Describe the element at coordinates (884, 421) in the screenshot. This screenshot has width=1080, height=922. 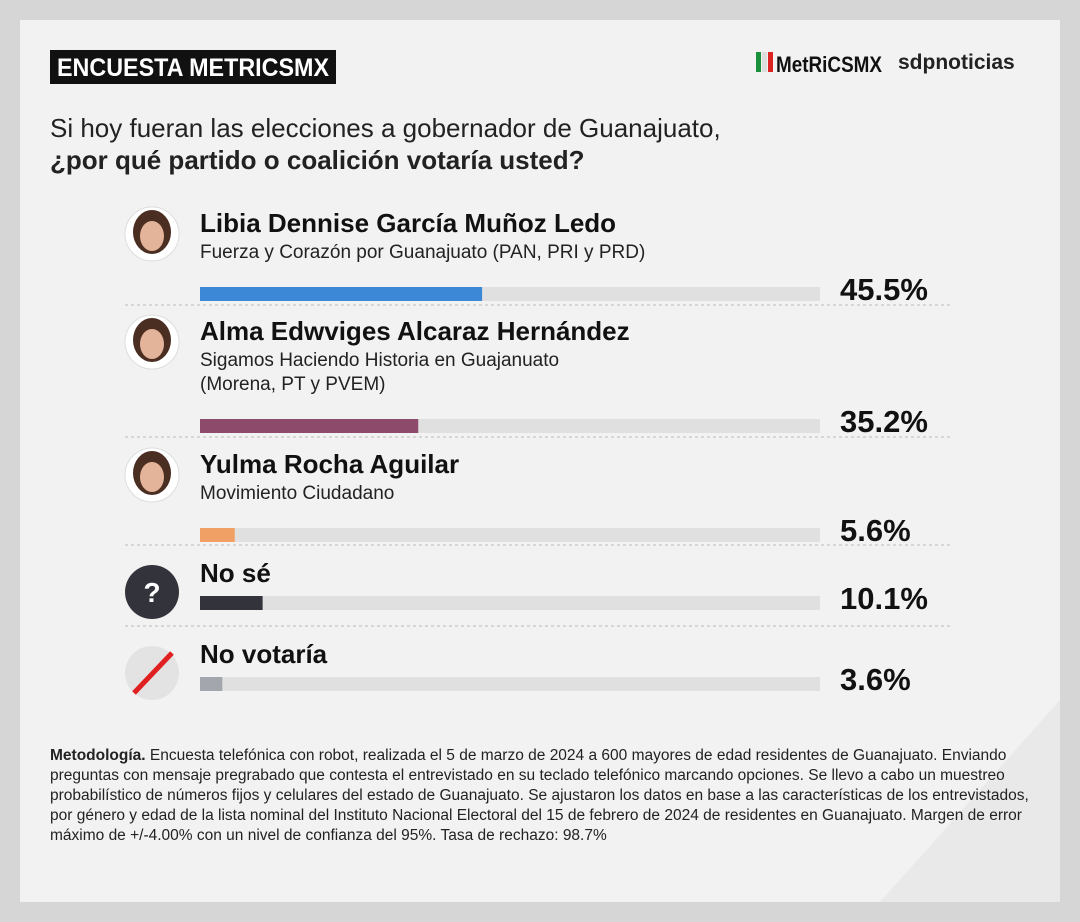
I see `value-label: 35.2%` at that location.